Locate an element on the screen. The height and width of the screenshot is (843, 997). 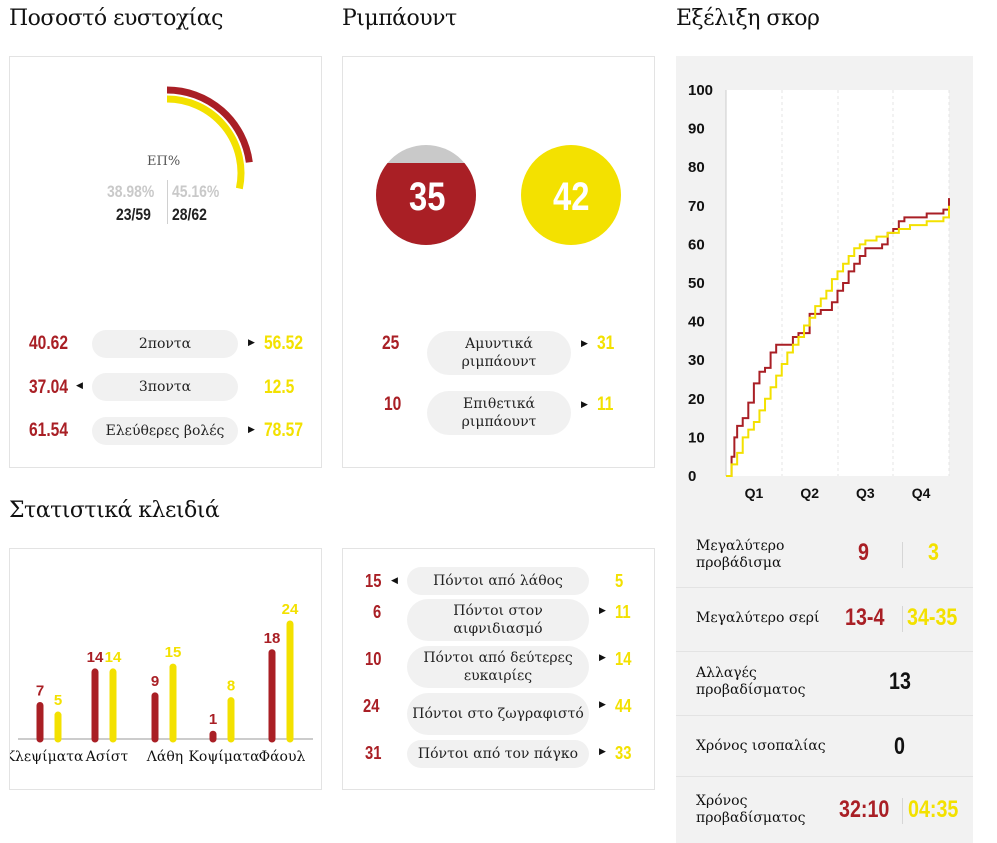
largest-lead-team2: 3 is located at coordinates (933, 552).